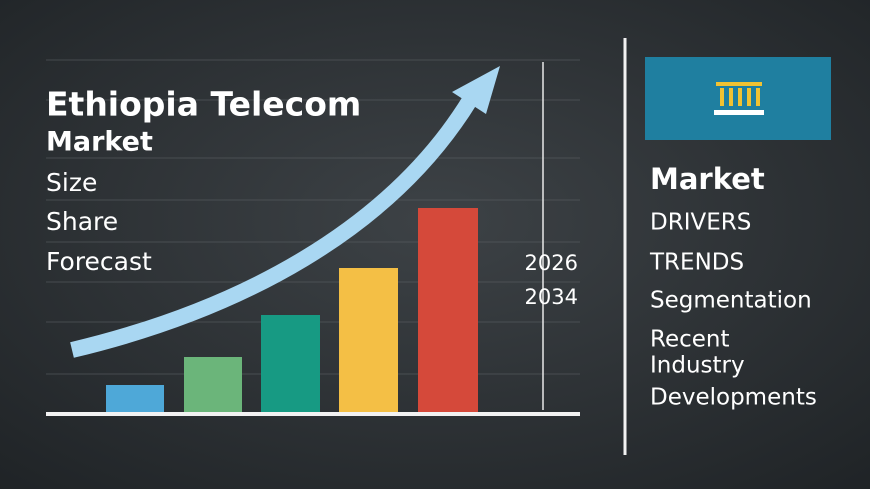 This screenshot has width=870, height=489. I want to click on item: Share, so click(82, 221).